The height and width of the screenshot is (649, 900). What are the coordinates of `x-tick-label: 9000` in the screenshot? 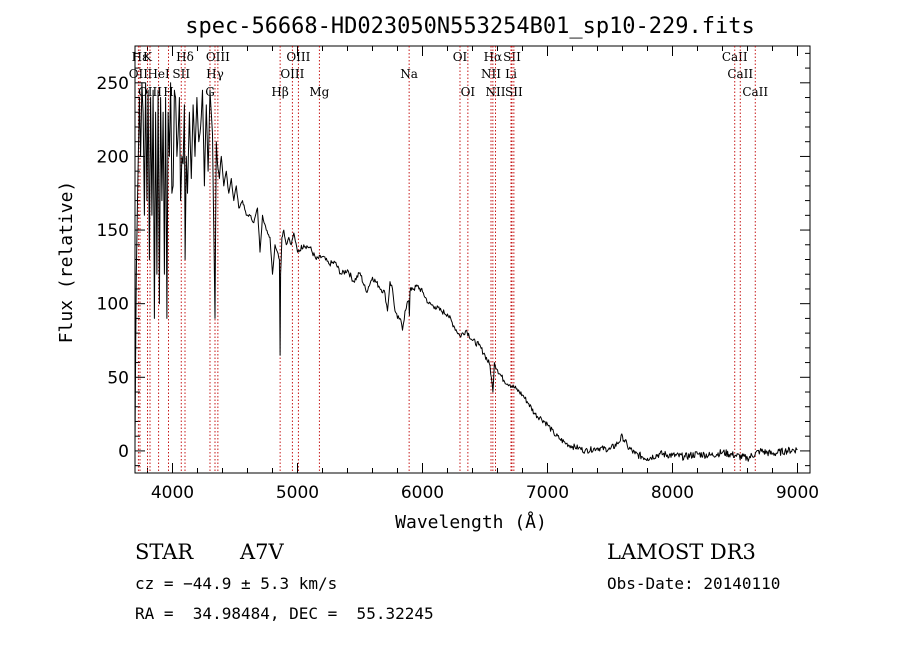 It's located at (797, 493).